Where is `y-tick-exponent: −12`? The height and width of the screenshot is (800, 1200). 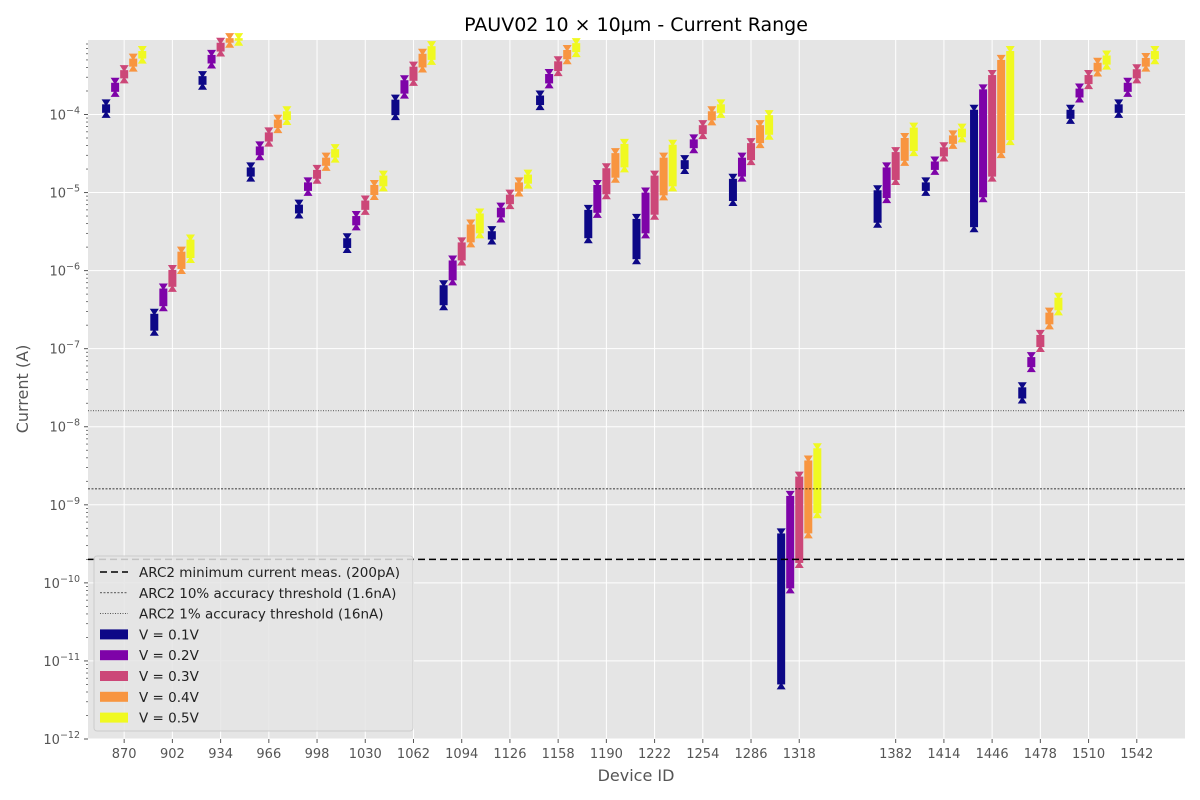 y-tick-exponent: −12 is located at coordinates (70, 735).